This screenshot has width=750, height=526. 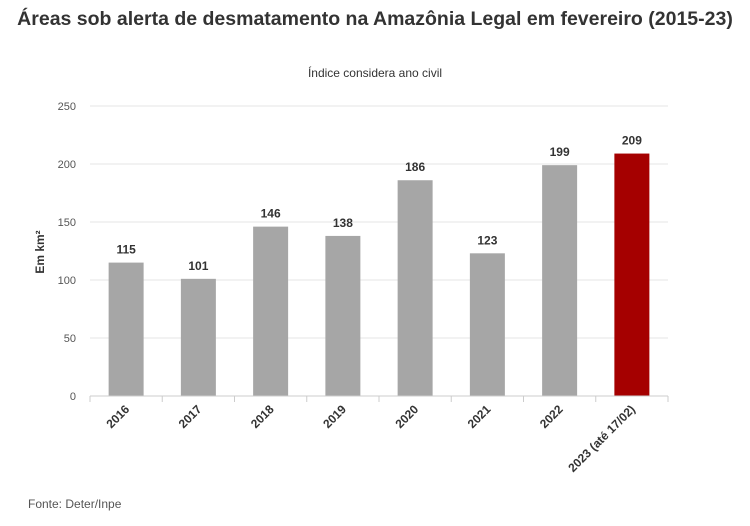 I want to click on bar-2023, so click(x=632, y=274).